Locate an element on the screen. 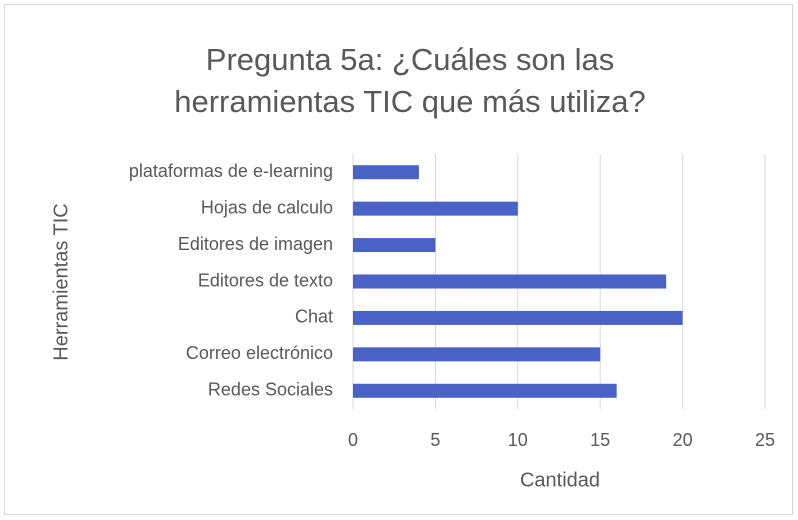  x-tick-label: 0 is located at coordinates (353, 440).